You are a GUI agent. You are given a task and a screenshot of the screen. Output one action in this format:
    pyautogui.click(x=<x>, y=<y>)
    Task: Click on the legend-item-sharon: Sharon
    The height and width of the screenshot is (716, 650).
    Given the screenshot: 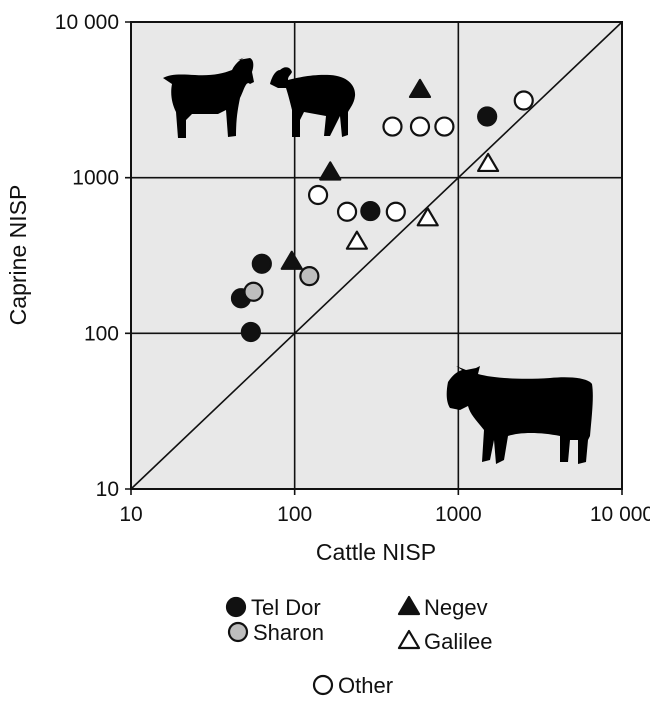 What is the action you would take?
    pyautogui.click(x=275, y=632)
    